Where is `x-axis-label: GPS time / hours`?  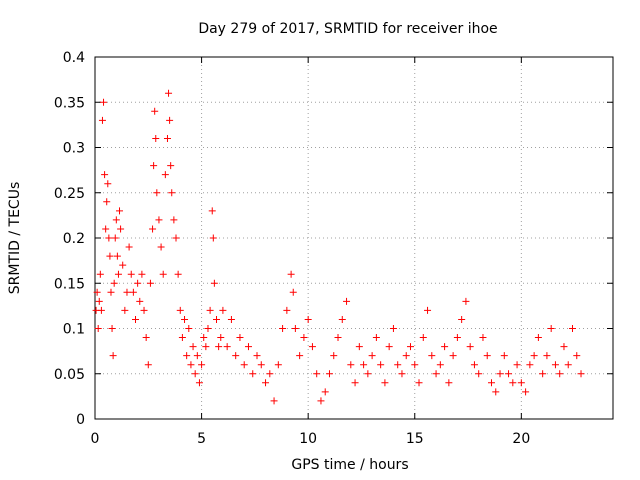 x-axis-label: GPS time / hours is located at coordinates (349, 465).